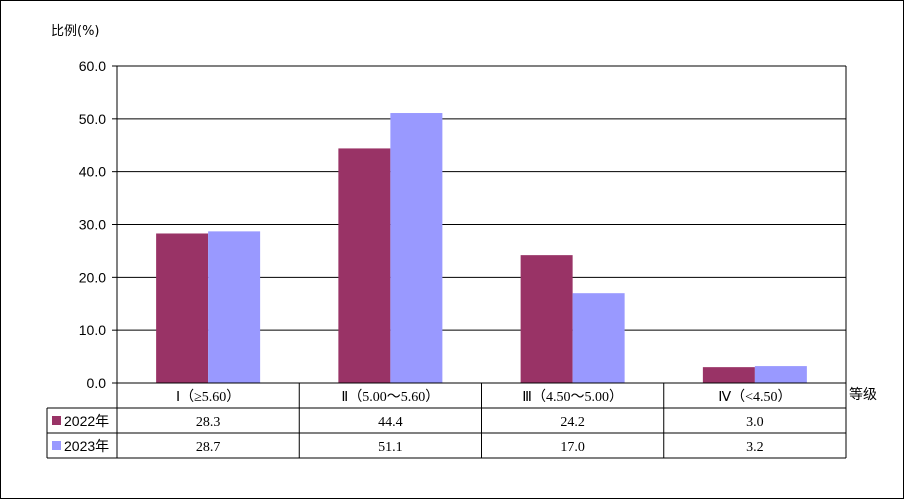 This screenshot has width=904, height=499. Describe the element at coordinates (92, 277) in the screenshot. I see `y-tick-label: 20.0` at that location.